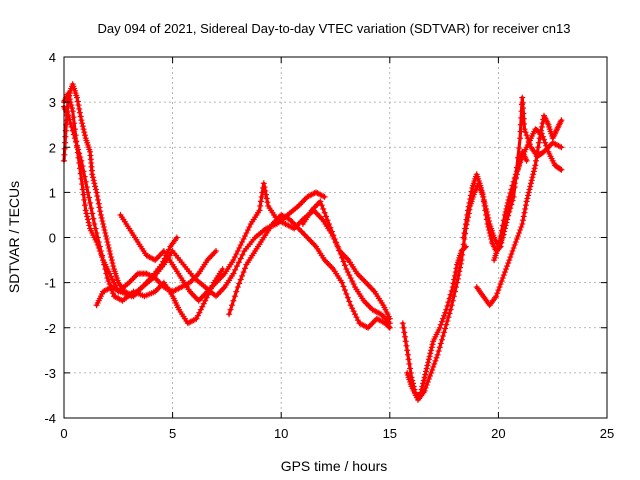 This screenshot has height=480, width=640. Describe the element at coordinates (52, 147) in the screenshot. I see `y-tick-label: 2` at that location.